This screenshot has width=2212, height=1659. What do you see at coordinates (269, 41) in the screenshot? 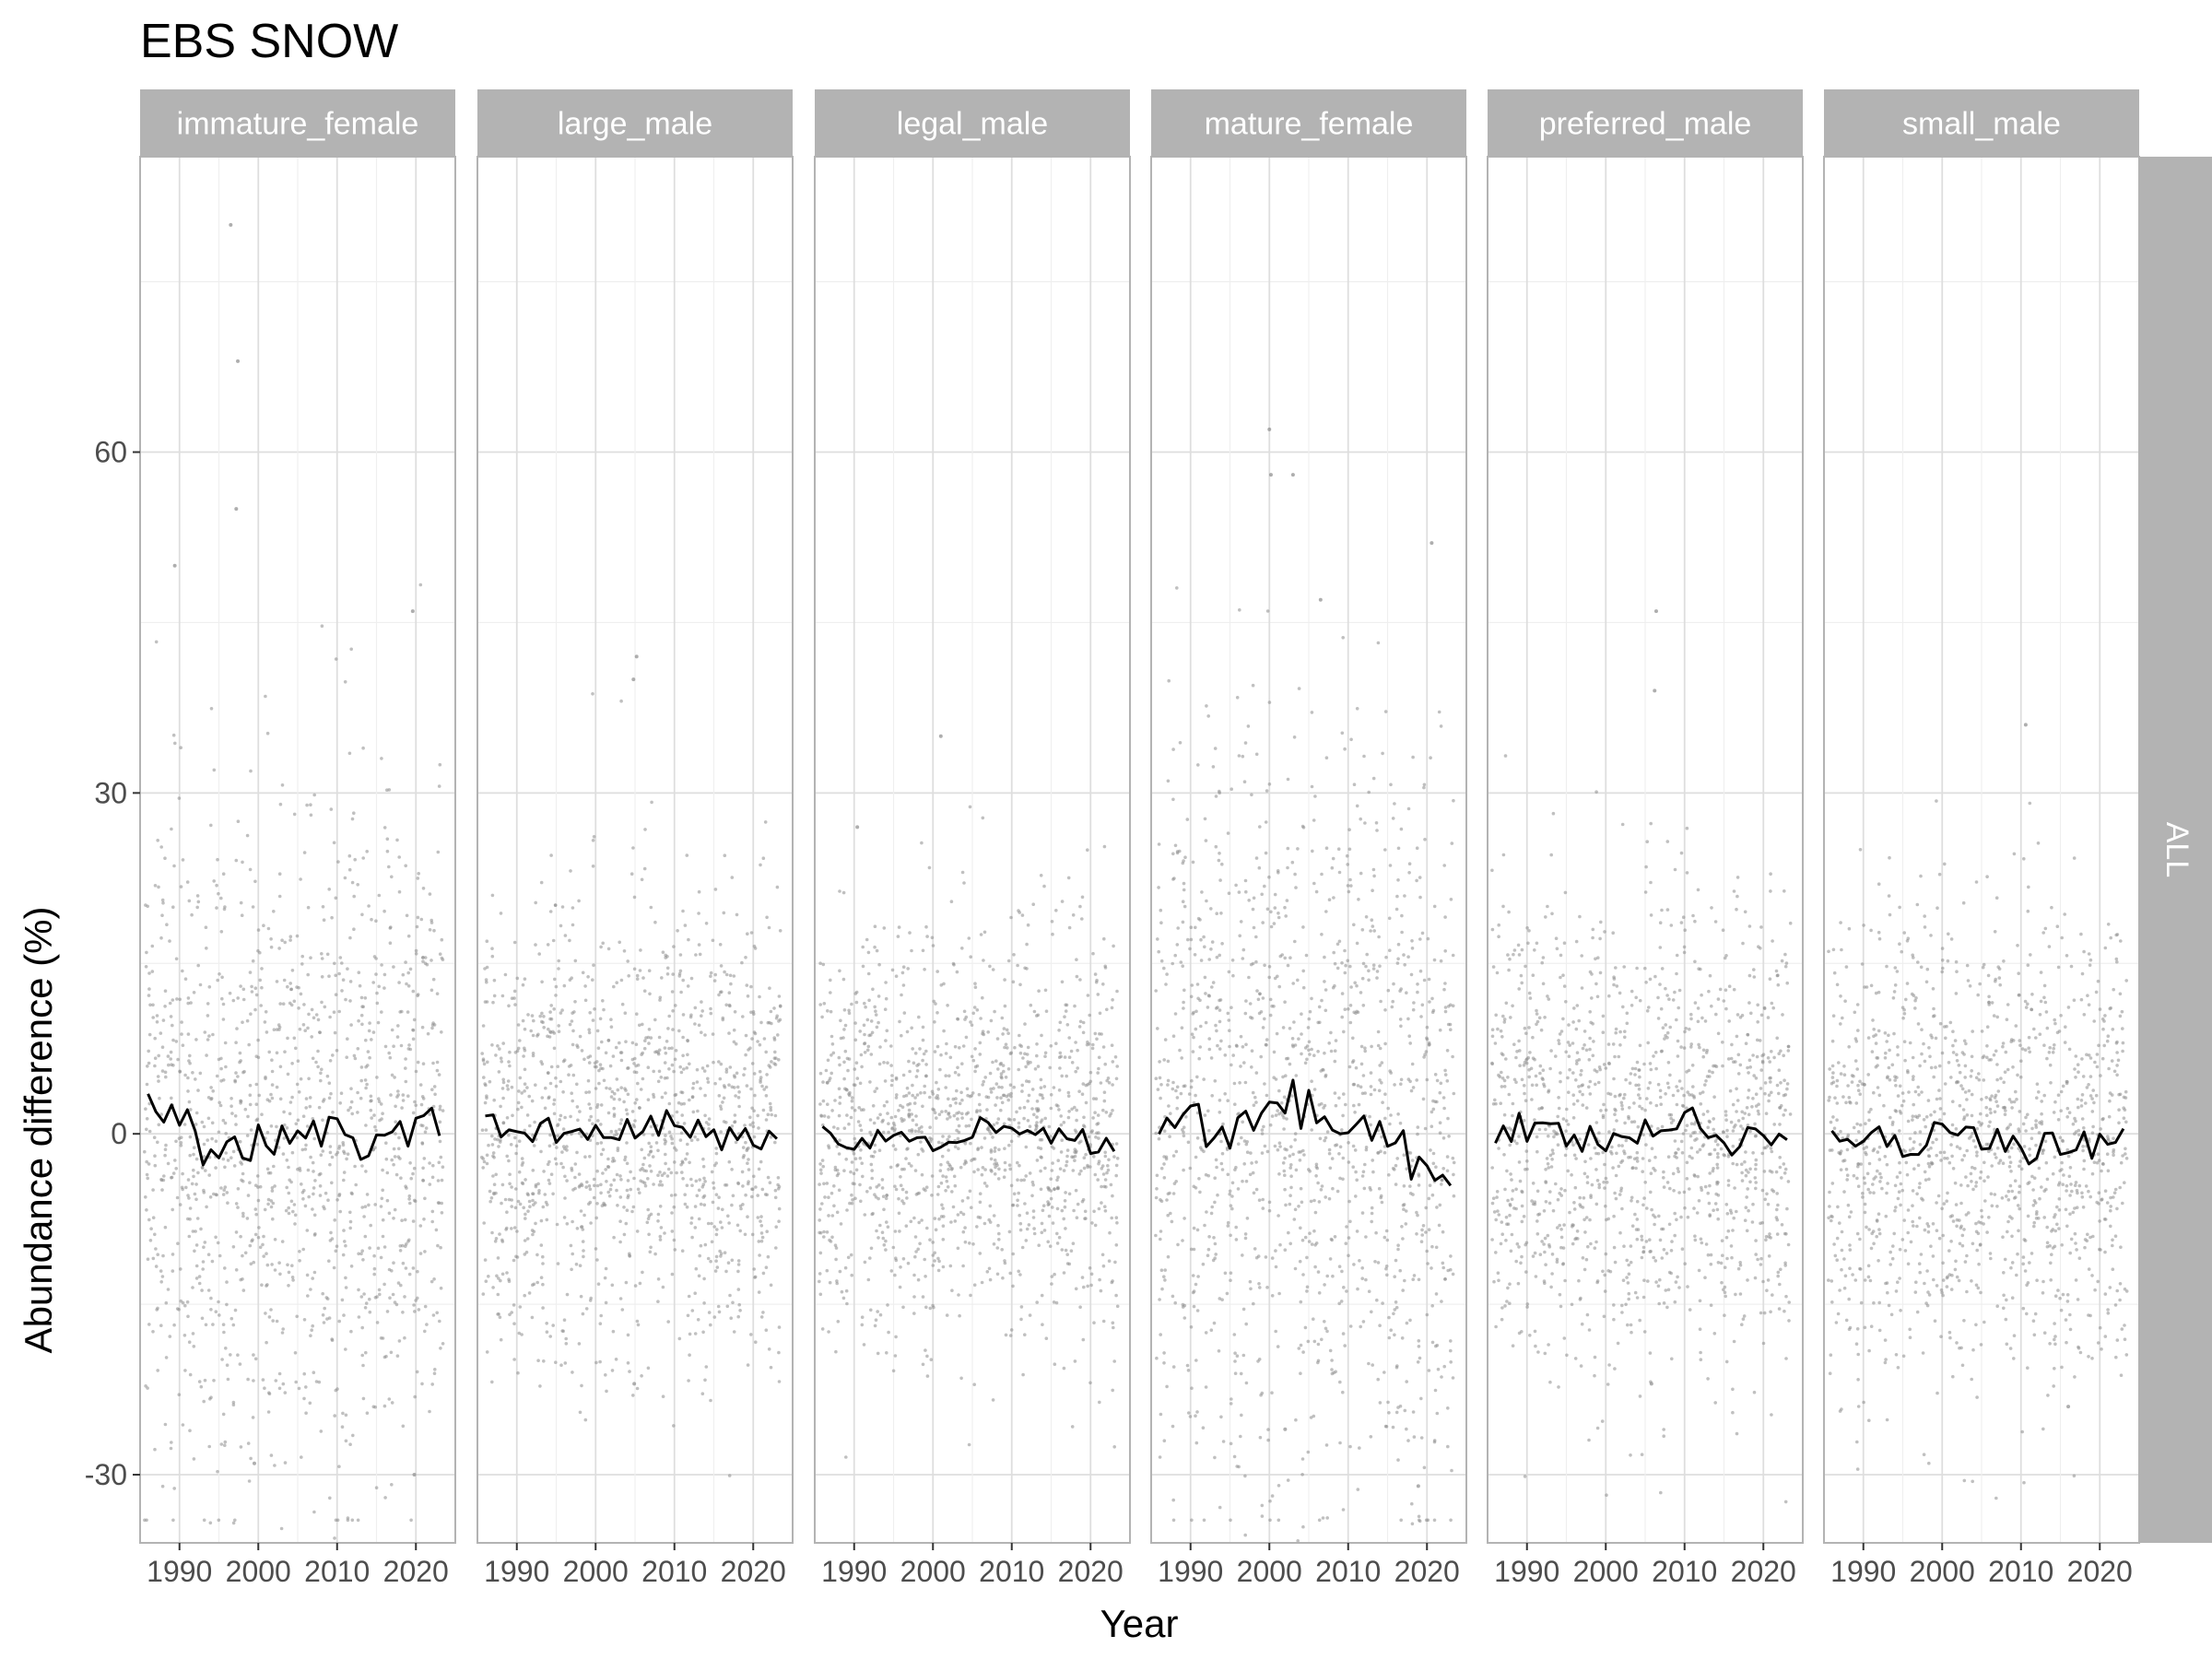
I see `chart-title: EBS SNOW` at bounding box center [269, 41].